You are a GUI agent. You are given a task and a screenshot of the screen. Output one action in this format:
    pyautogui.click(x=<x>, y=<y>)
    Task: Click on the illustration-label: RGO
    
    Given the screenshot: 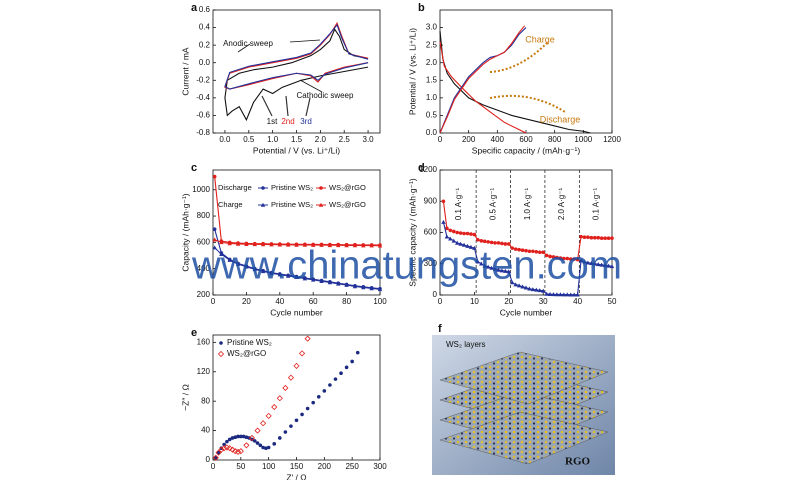 What is the action you would take?
    pyautogui.click(x=578, y=462)
    